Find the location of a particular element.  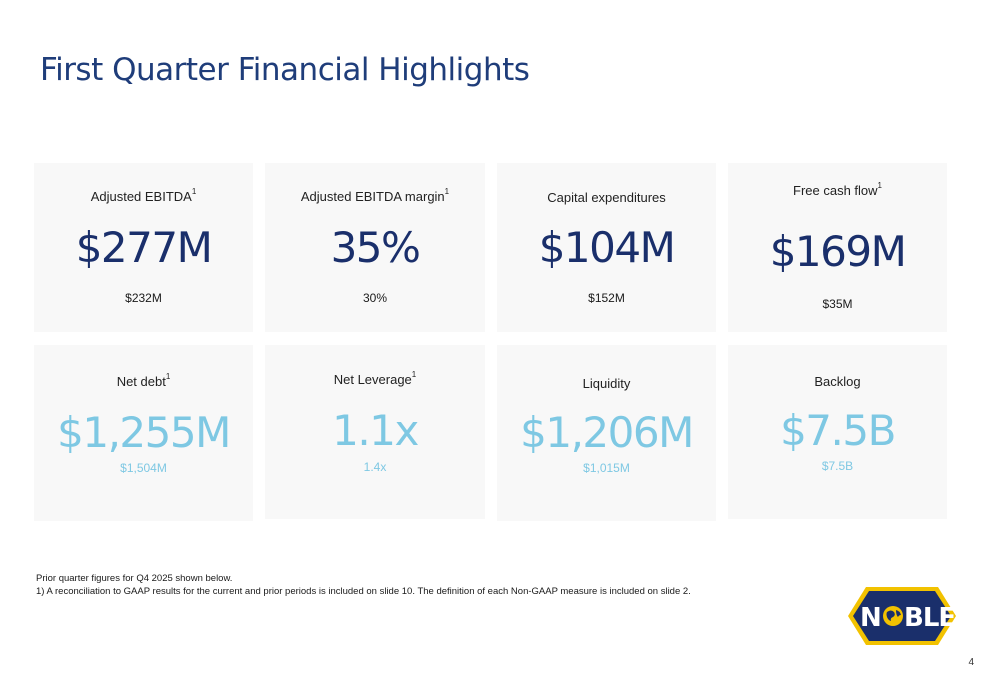

card-label: Liquidity is located at coordinates (606, 383).